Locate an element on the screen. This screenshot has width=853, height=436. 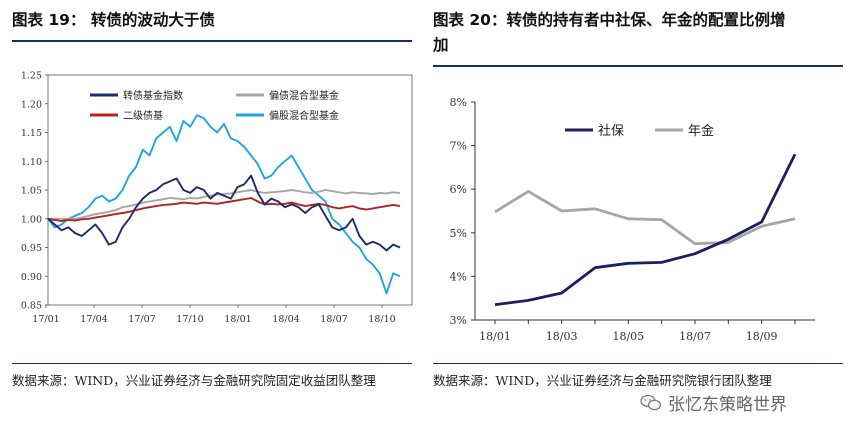
left-chart-title: 图表 19： 转债的波动大于债 is located at coordinates (113, 20).